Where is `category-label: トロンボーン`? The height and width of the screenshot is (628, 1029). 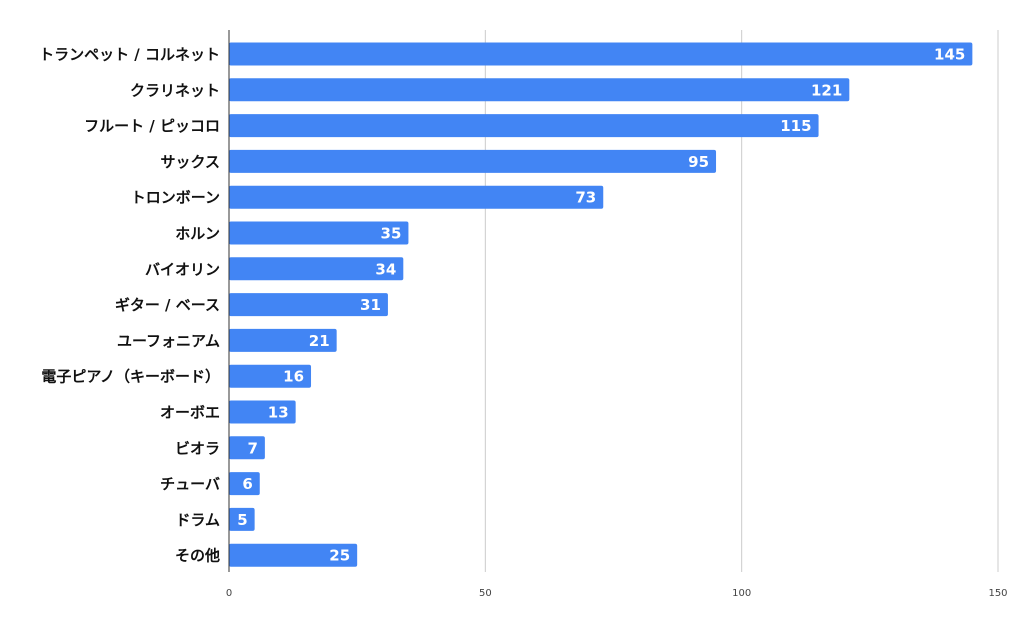 category-label: トロンボーン is located at coordinates (175, 198).